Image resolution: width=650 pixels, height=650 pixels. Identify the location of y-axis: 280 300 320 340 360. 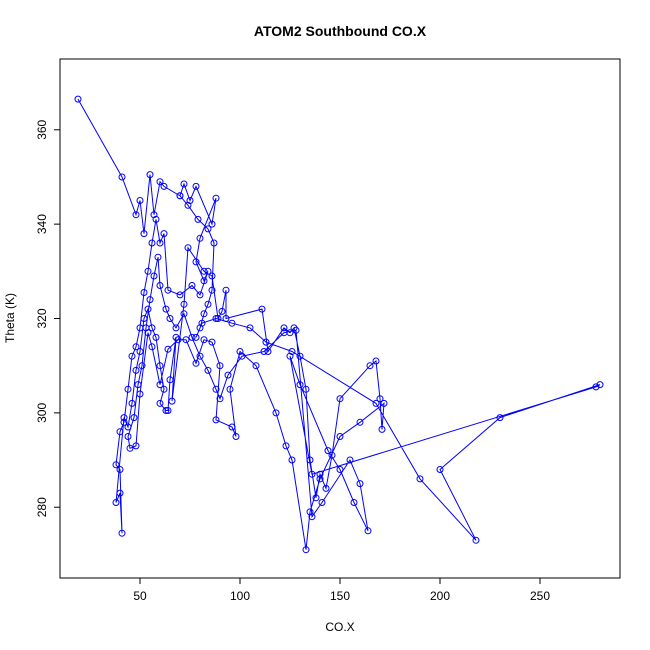
(47, 318).